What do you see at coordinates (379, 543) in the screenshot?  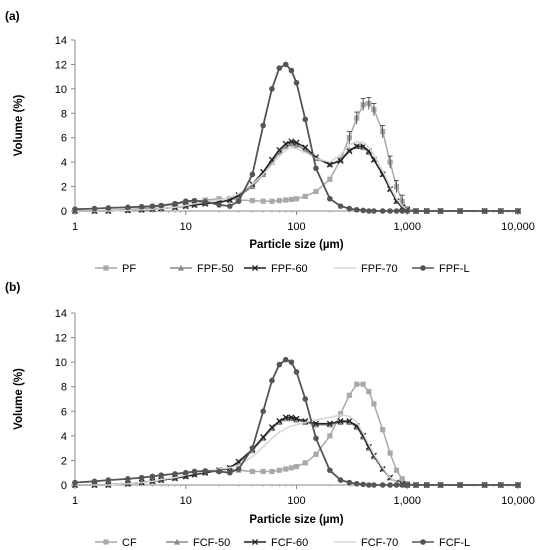 I see `legend-label: FCF-70` at bounding box center [379, 543].